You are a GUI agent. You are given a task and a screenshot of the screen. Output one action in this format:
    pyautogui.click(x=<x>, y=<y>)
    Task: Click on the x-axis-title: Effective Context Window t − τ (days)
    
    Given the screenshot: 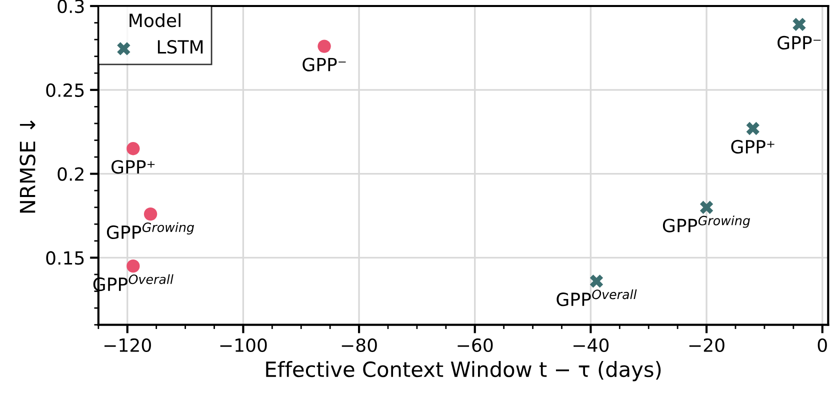 What is the action you would take?
    pyautogui.click(x=463, y=371)
    